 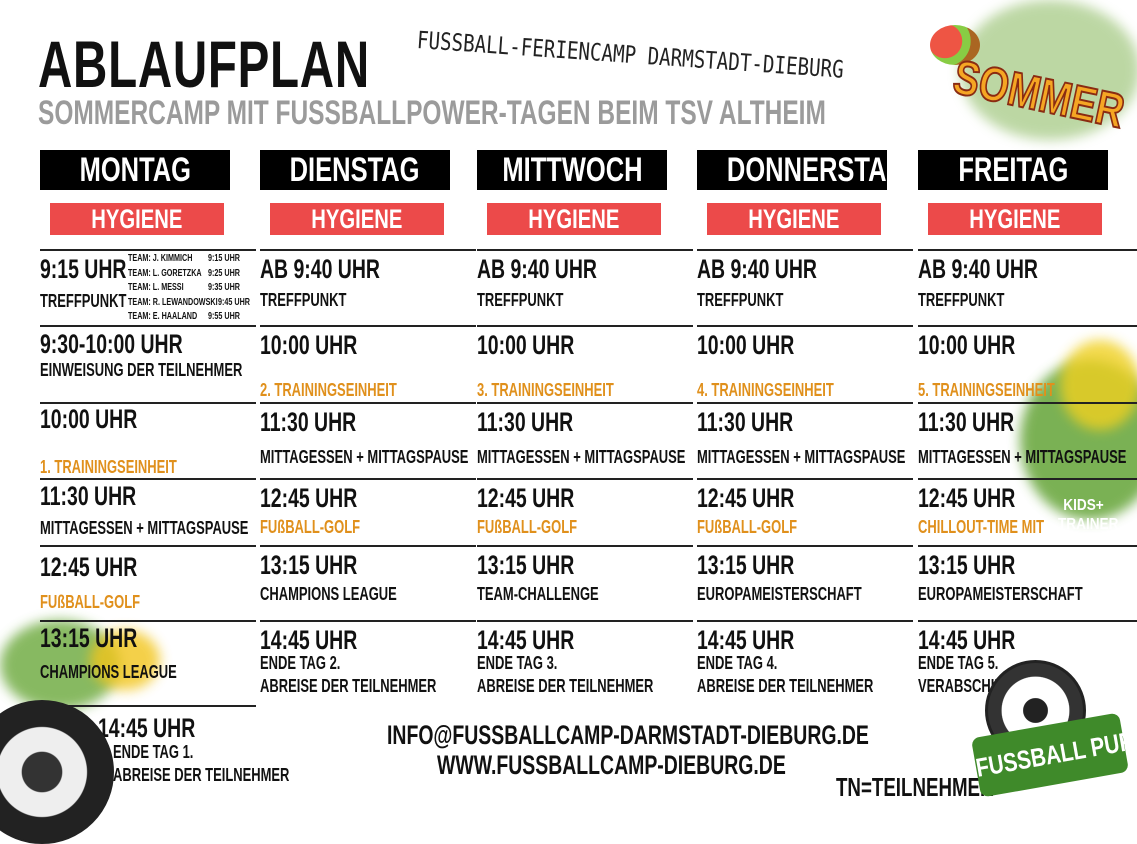 What do you see at coordinates (108, 467) in the screenshot?
I see `entry-highlight: 1. TRAININGSEINHEIT` at bounding box center [108, 467].